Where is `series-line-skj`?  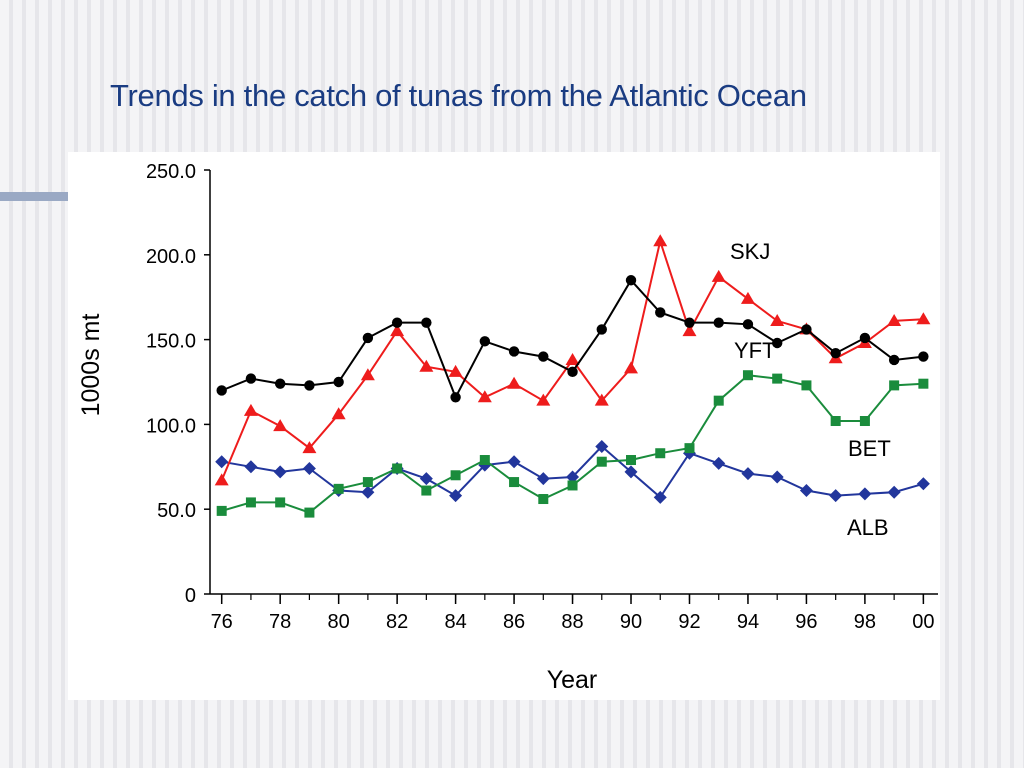 series-line-skj is located at coordinates (572, 339).